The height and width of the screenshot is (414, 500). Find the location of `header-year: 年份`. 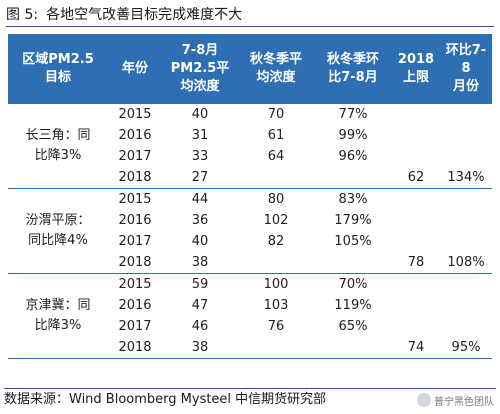

header-year: 年份 is located at coordinates (134, 68).